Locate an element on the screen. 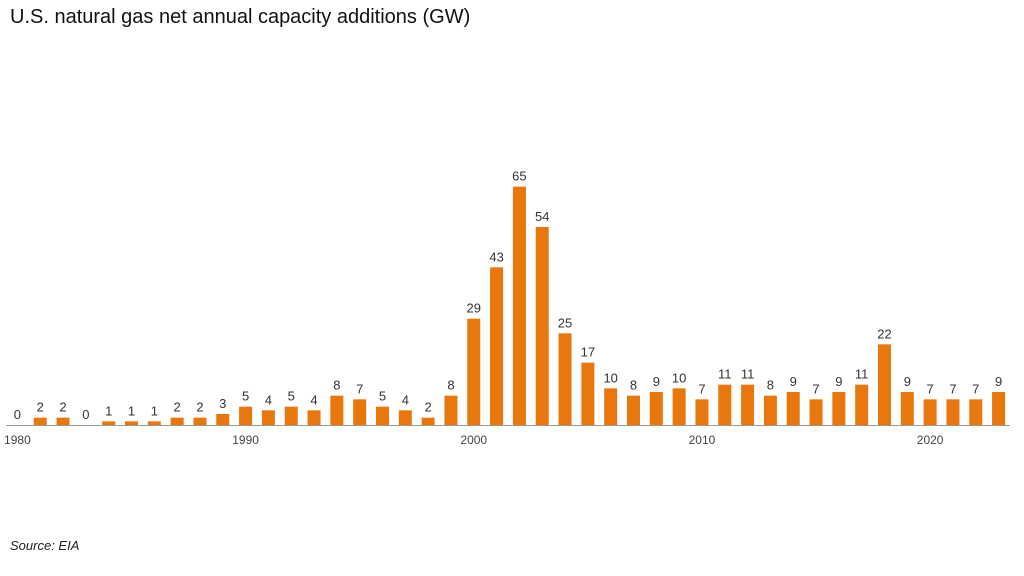 The width and height of the screenshot is (1024, 576). bar-1989 is located at coordinates (223, 419).